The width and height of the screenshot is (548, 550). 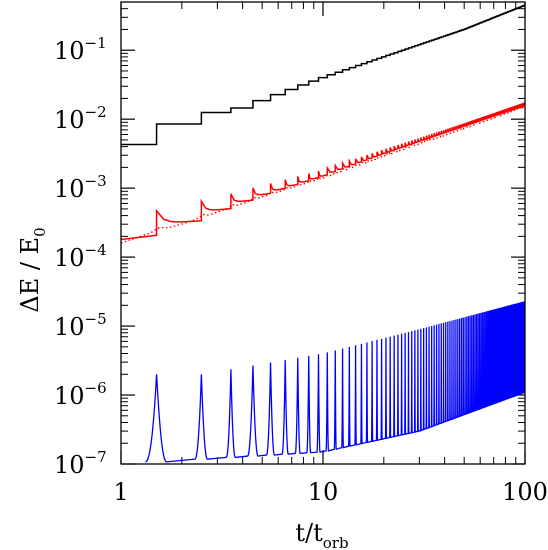 I want to click on y-tick-label: 10⁻⁷, so click(x=80, y=463).